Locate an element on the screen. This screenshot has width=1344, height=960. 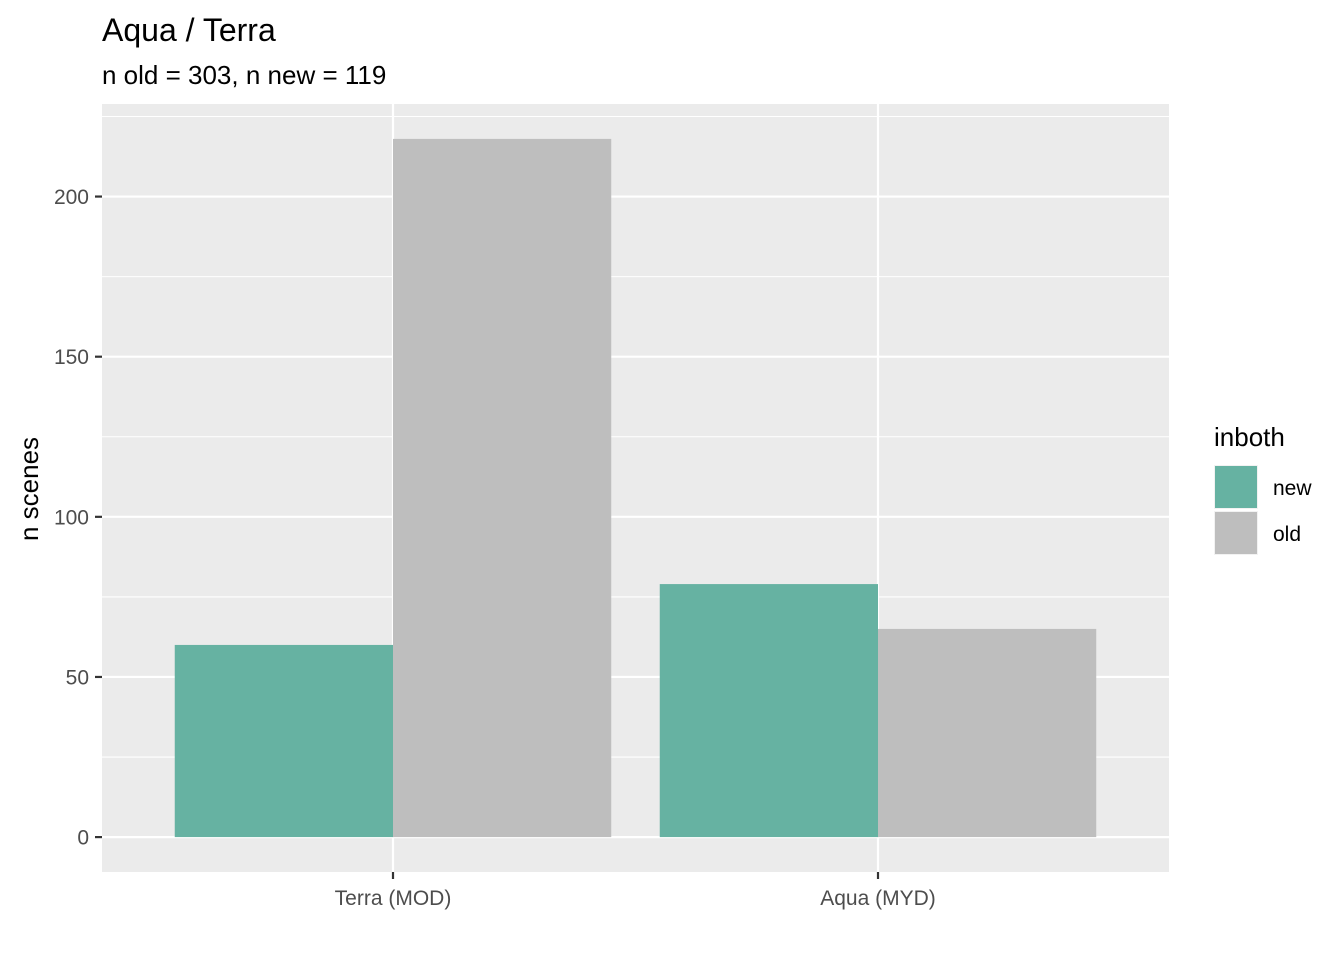
y-tick-label: 50 is located at coordinates (77, 677).